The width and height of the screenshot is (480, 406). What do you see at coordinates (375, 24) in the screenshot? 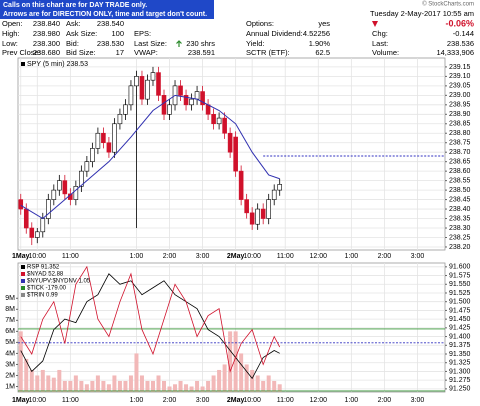
I see `down-arrow` at bounding box center [375, 24].